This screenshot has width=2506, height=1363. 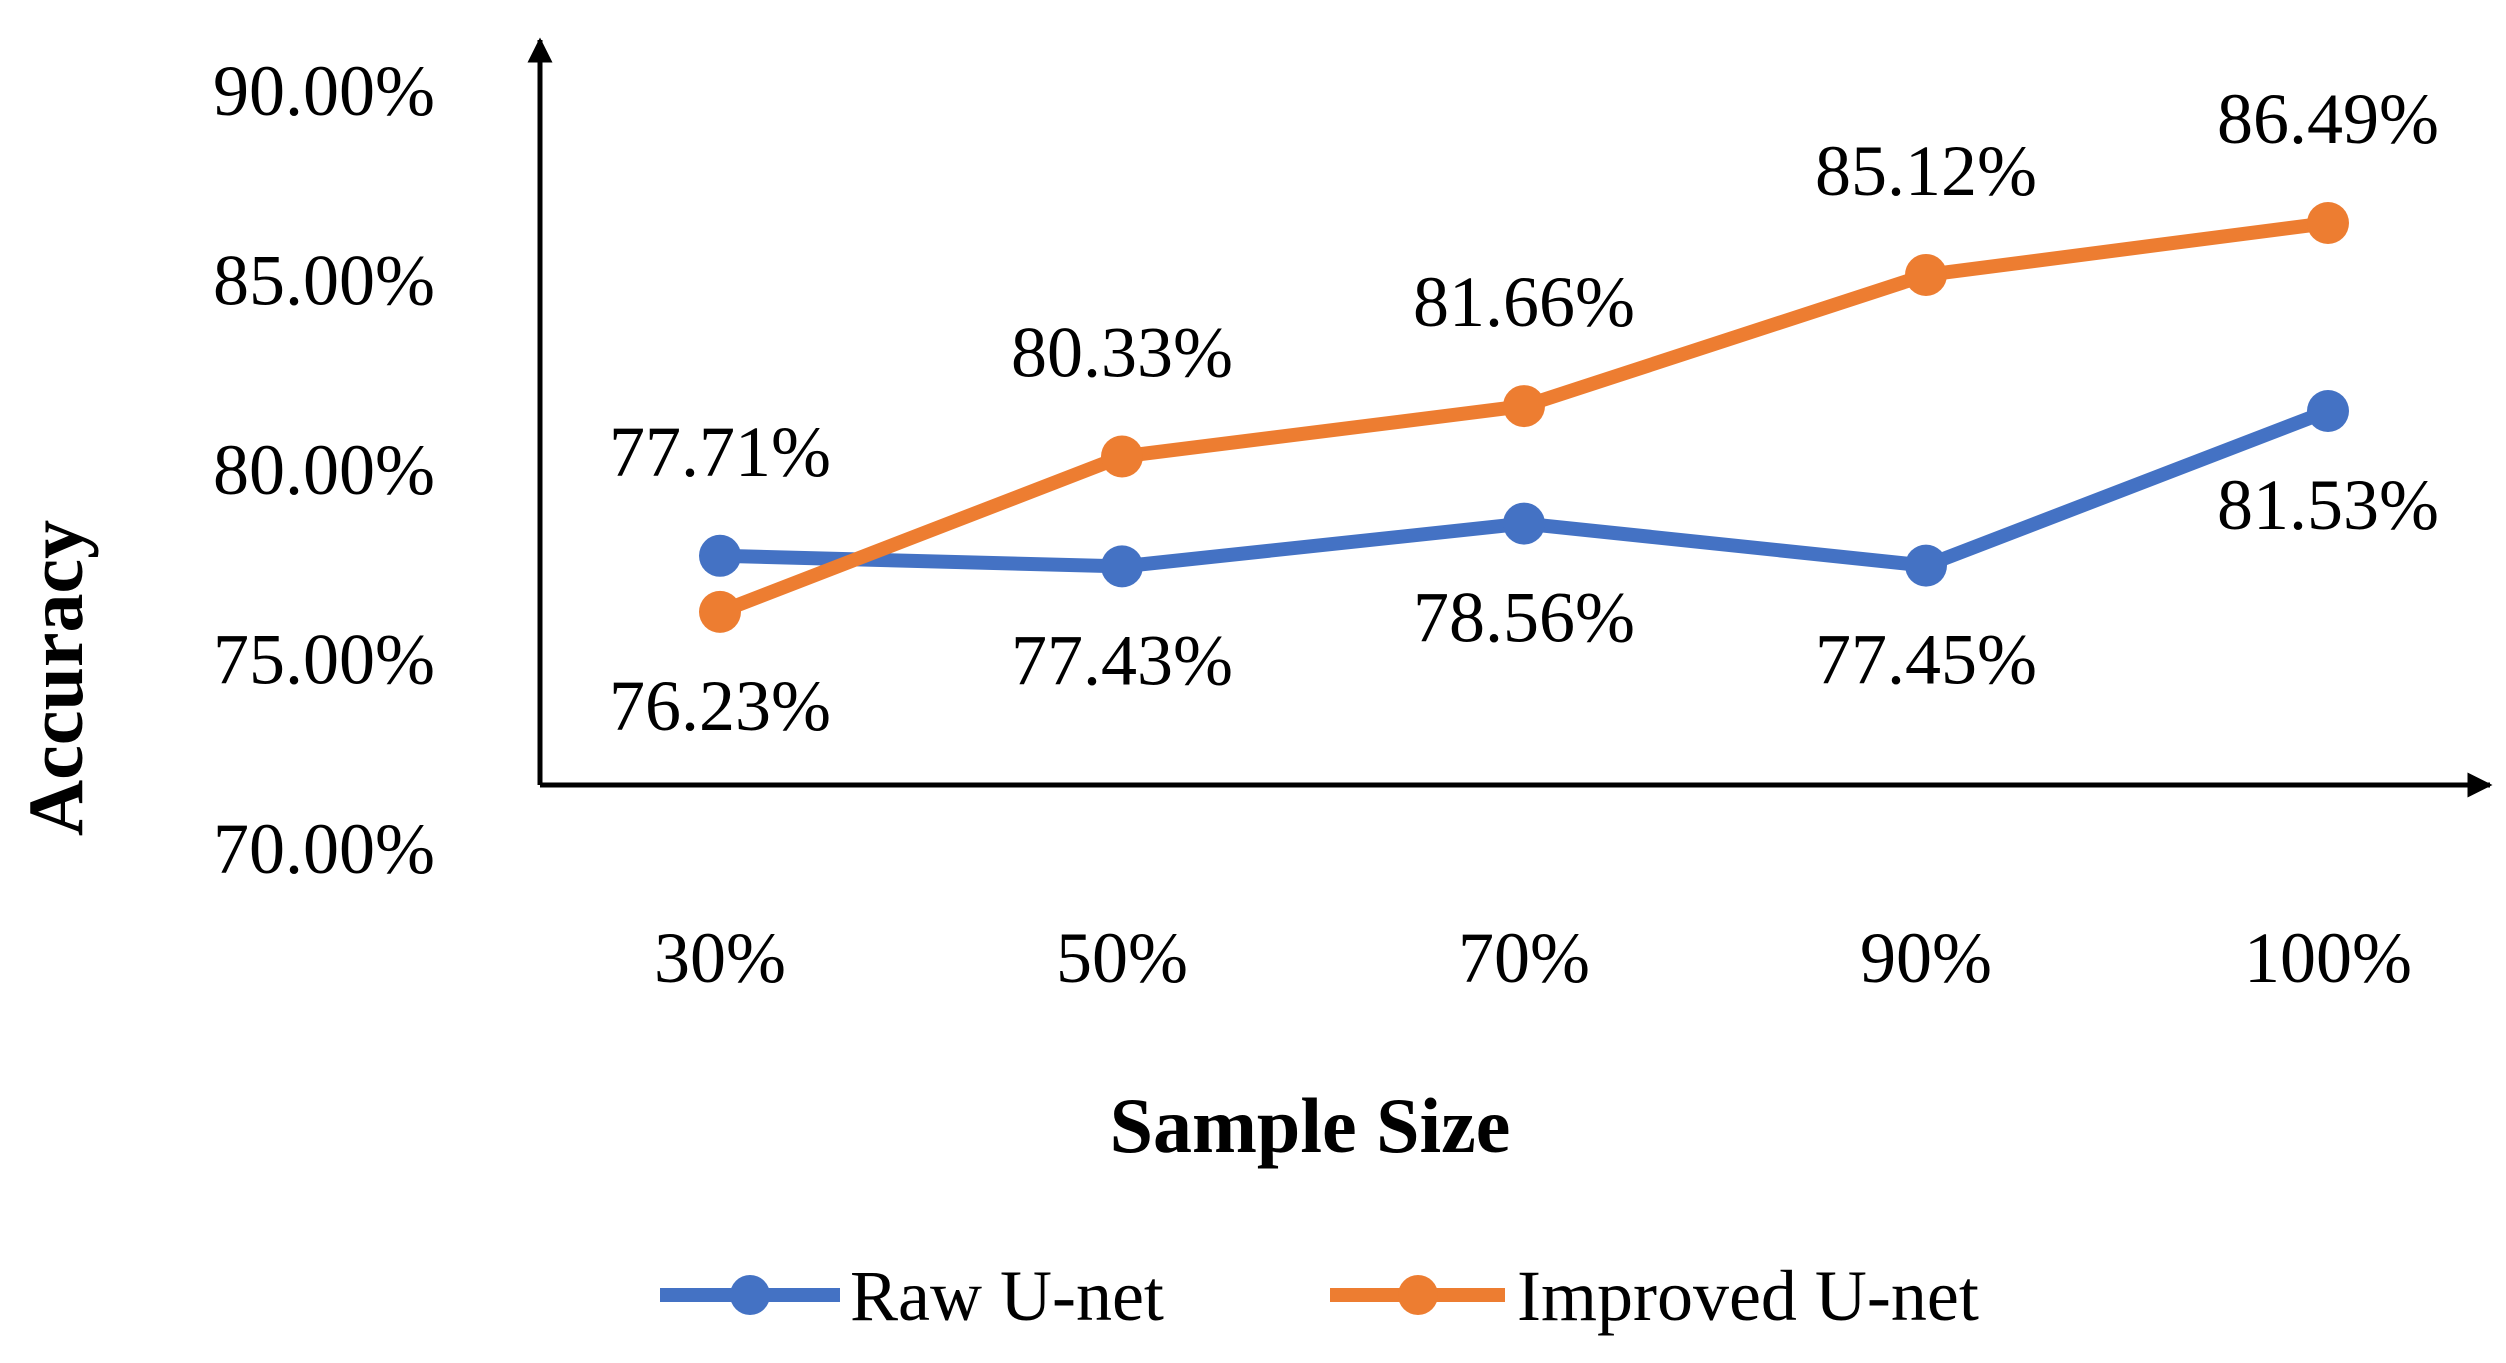 What do you see at coordinates (2328, 505) in the screenshot?
I see `data-label-raw-u-net: 81.53%` at bounding box center [2328, 505].